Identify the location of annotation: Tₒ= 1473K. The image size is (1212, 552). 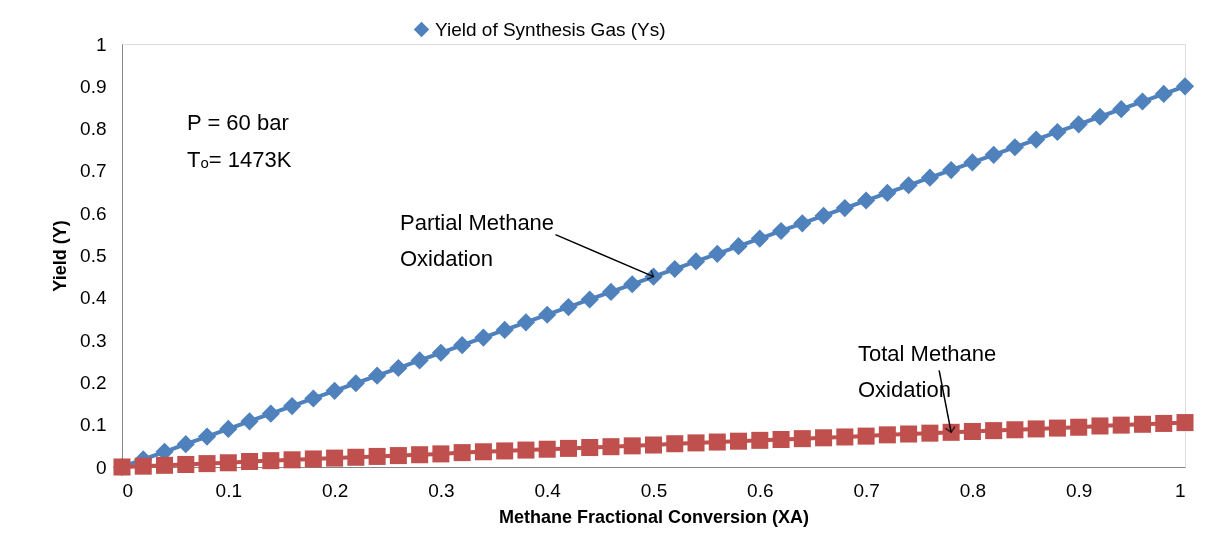
(239, 159).